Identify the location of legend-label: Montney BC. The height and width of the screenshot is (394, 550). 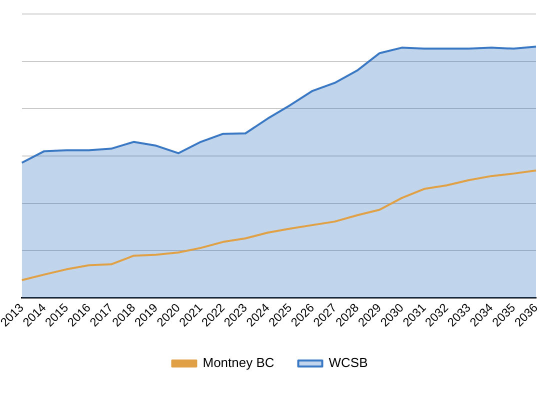
(238, 362).